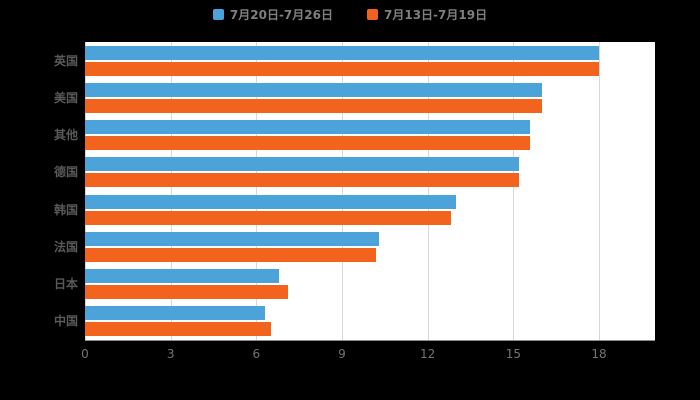 The height and width of the screenshot is (400, 700). I want to click on legend-item-week-jul13-19: 7月13日-7月19日, so click(427, 14).